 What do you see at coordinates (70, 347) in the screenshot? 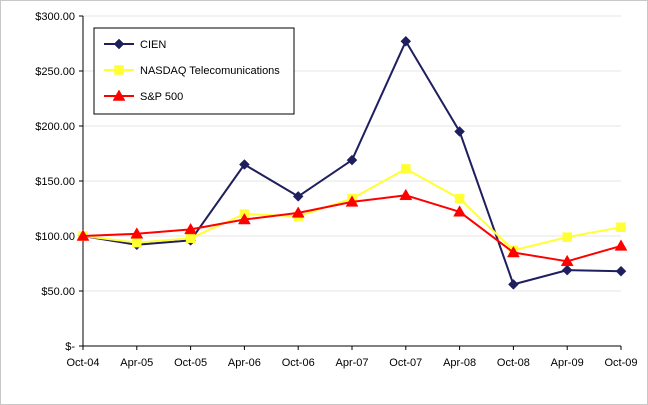
I see `y-tick-label: $-` at bounding box center [70, 347].